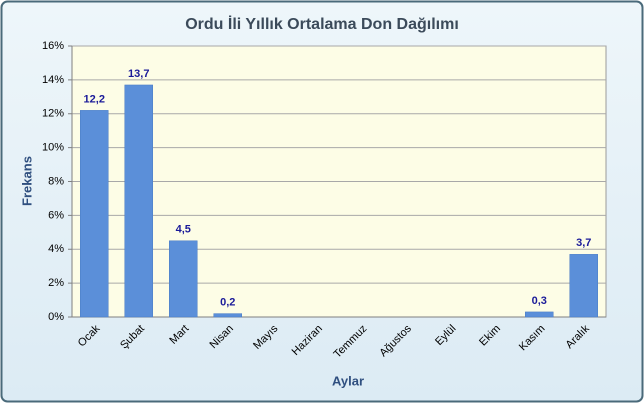  I want to click on chart-title: Ordu İli Yıllık Ortalama Don Dağılımı, so click(322, 24).